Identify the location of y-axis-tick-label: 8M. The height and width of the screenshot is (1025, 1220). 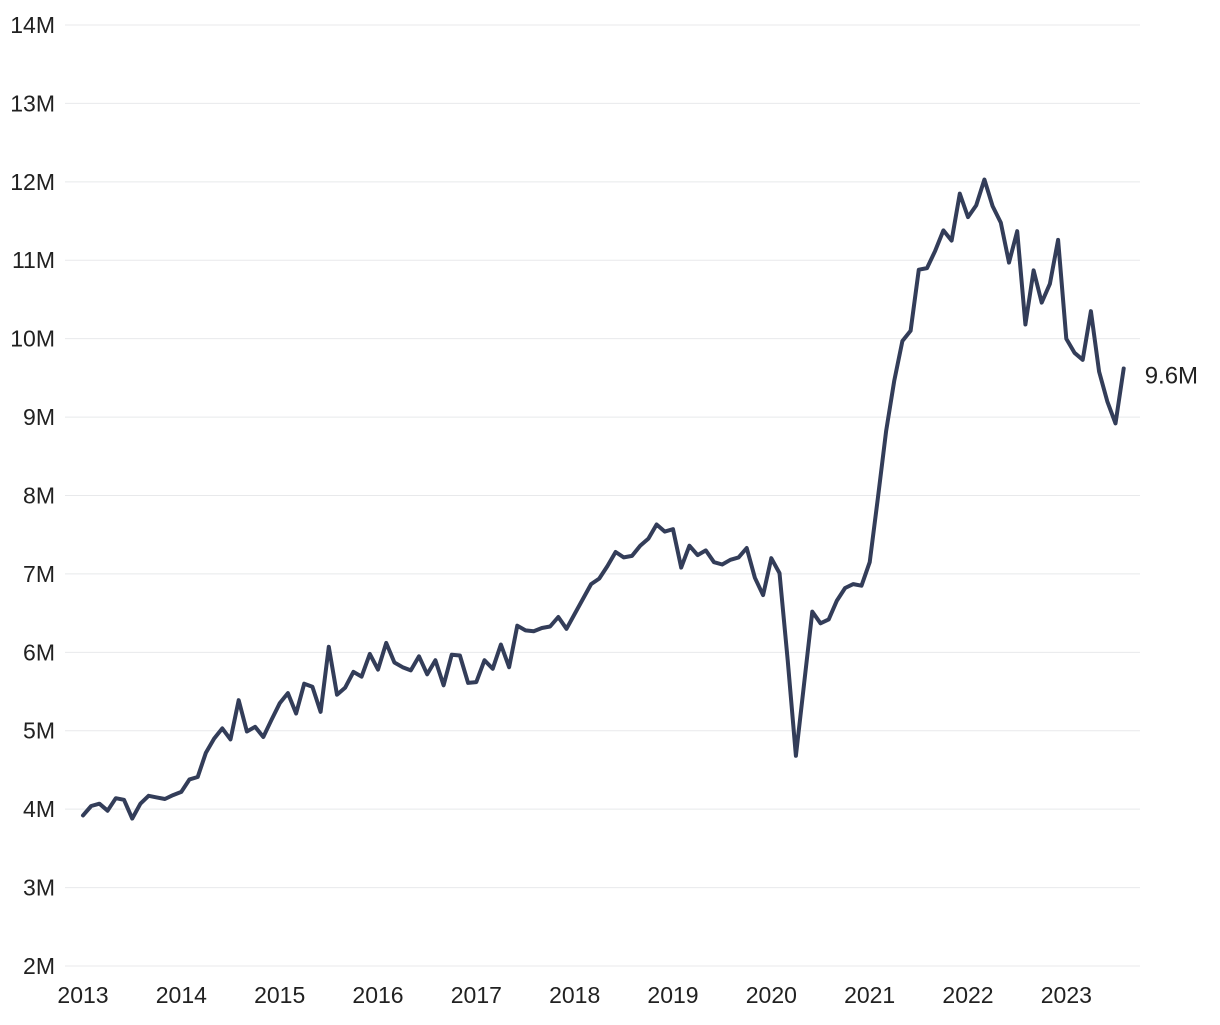
(39, 495).